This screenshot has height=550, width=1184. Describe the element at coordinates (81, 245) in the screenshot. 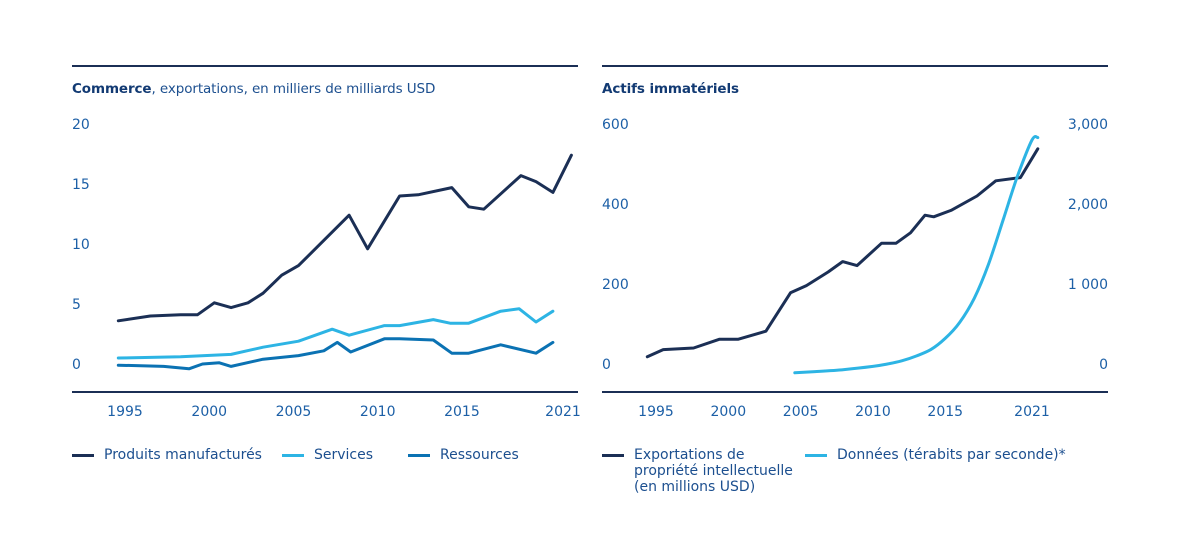

I see `trade-y-tick-label: 10` at that location.